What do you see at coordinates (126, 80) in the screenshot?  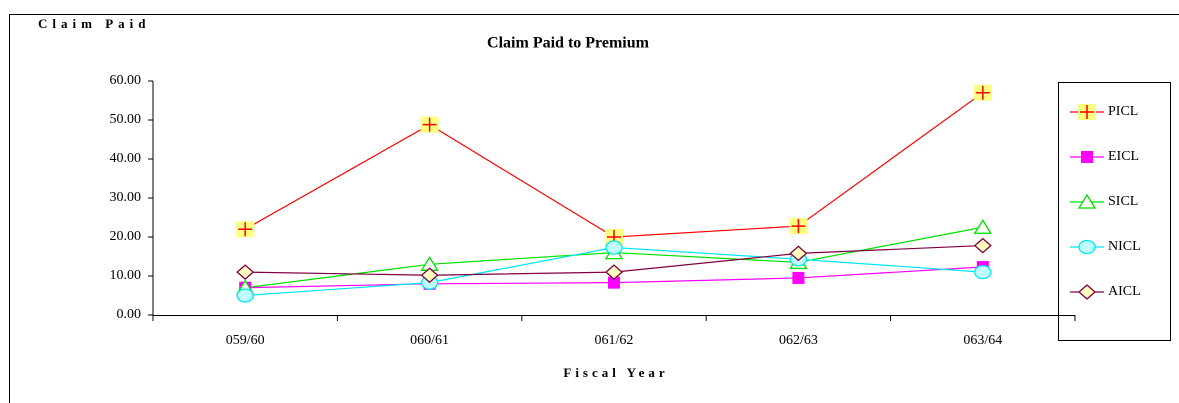 I see `y-tick-label: 60.00` at bounding box center [126, 80].